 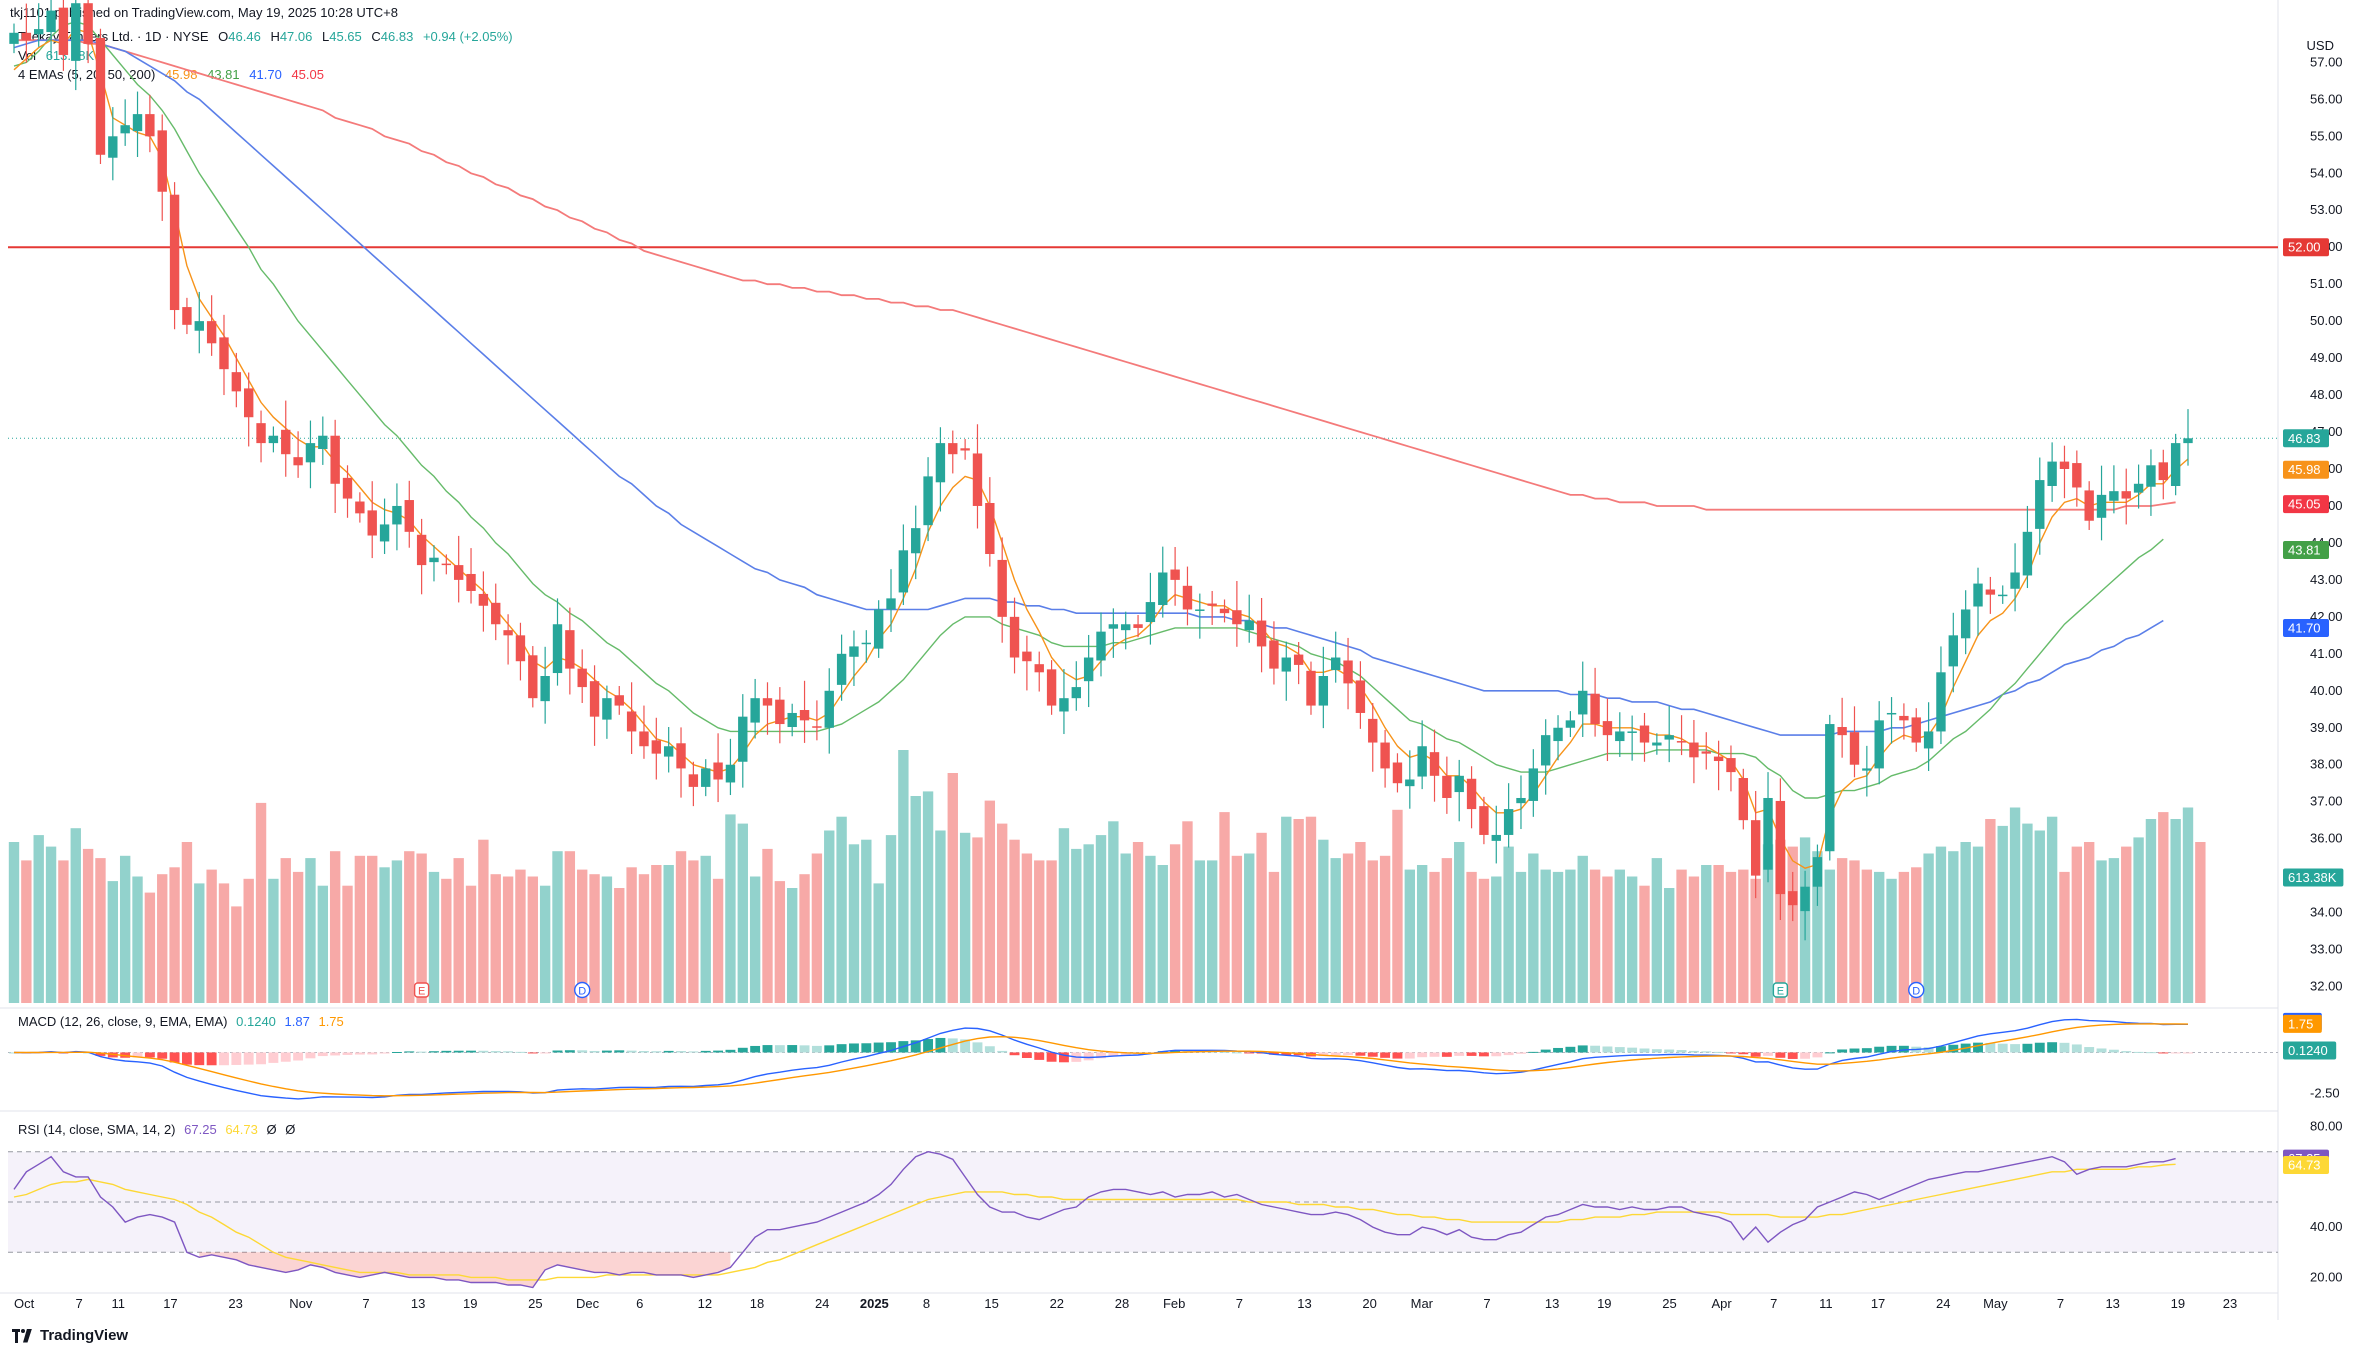 I want to click on price-tick-label: 40.00, so click(x=2326, y=690).